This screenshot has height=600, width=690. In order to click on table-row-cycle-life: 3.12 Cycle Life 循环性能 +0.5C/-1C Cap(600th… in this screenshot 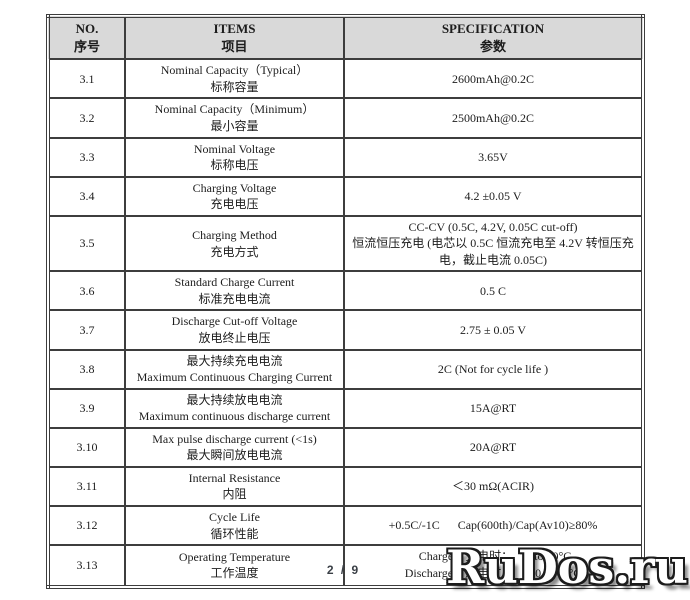, I will do `click(345, 525)`.